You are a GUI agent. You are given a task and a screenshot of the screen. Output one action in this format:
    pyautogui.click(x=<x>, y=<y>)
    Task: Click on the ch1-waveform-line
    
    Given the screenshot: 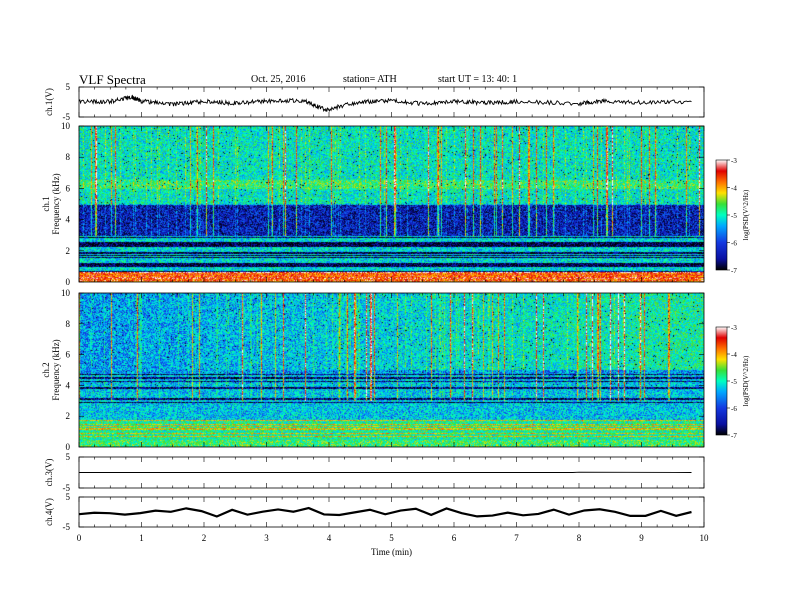 What is the action you would take?
    pyautogui.click(x=385, y=103)
    